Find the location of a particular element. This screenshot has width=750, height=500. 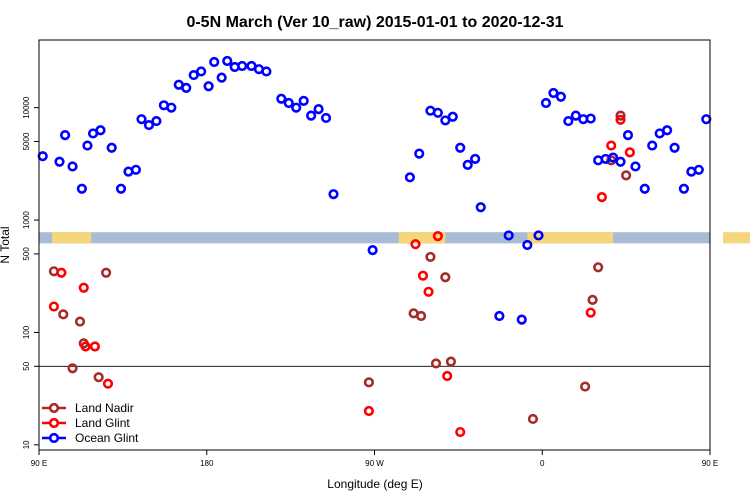

band-layer is located at coordinates (394, 238).